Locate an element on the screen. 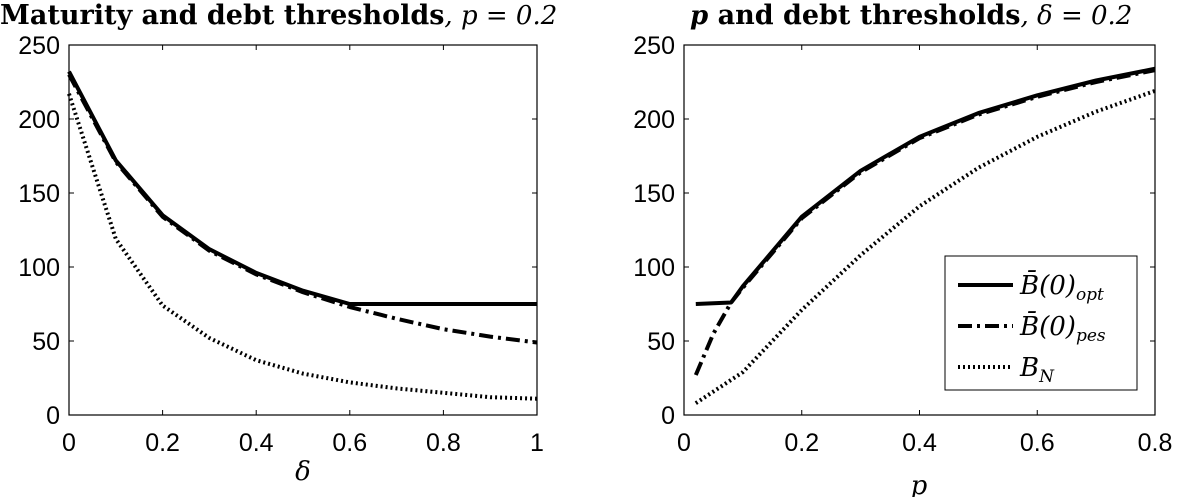 The width and height of the screenshot is (1184, 497). legend-entry-opt: B̄(0)opt is located at coordinates (1061, 287).